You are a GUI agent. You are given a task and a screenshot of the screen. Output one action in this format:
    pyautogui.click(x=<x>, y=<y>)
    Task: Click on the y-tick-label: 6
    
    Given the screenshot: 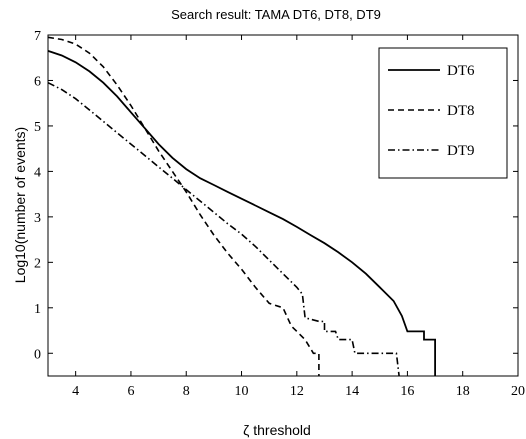 What is the action you would take?
    pyautogui.click(x=37, y=81)
    